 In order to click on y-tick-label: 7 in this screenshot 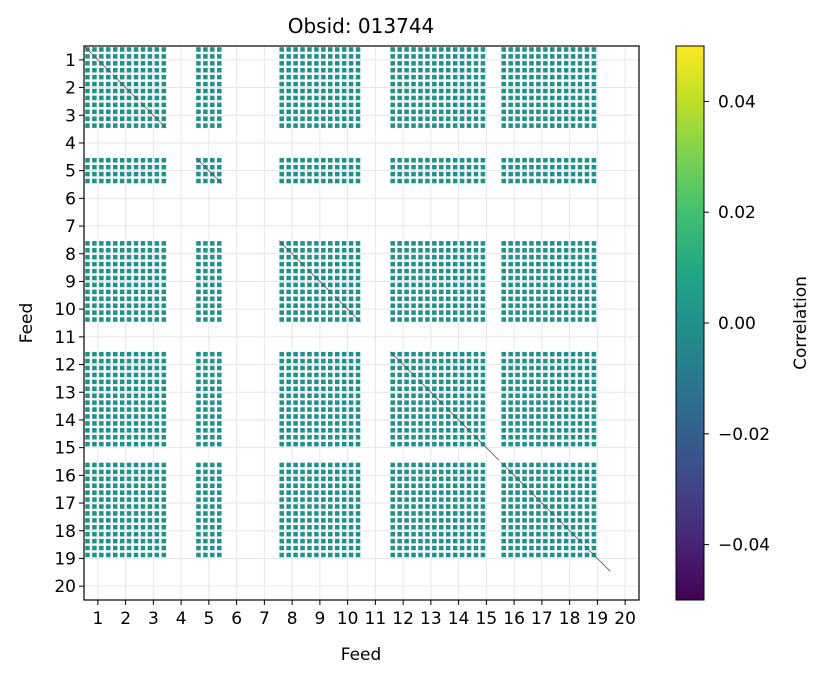, I will do `click(70, 227)`.